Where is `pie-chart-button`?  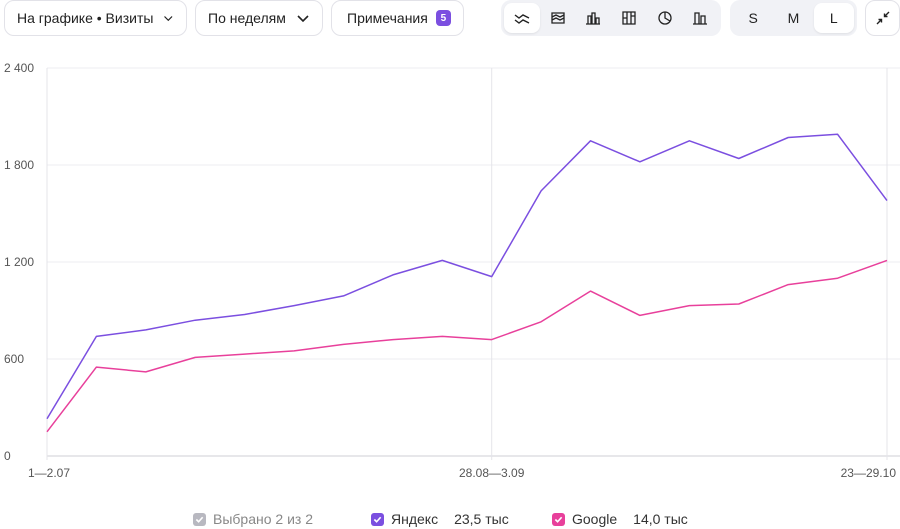
pie-chart-button is located at coordinates (665, 18).